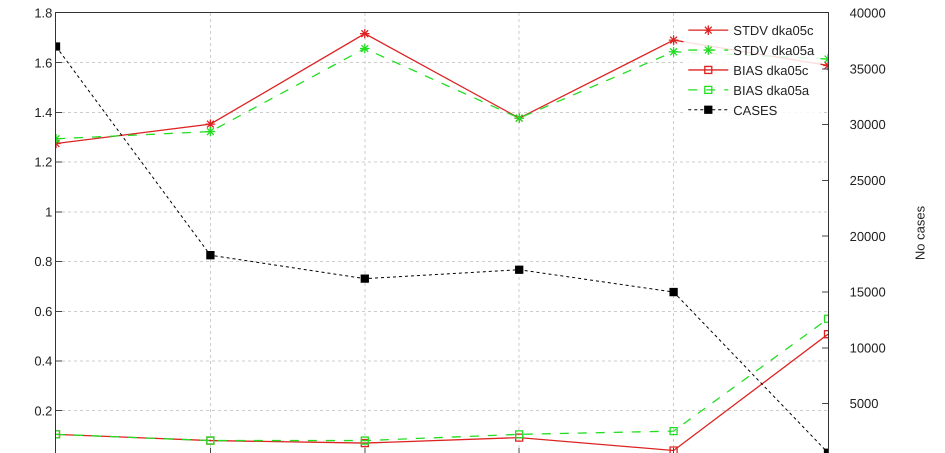 This screenshot has width=945, height=453. Describe the element at coordinates (868, 348) in the screenshot. I see `y2-tick-label: 10000` at that location.